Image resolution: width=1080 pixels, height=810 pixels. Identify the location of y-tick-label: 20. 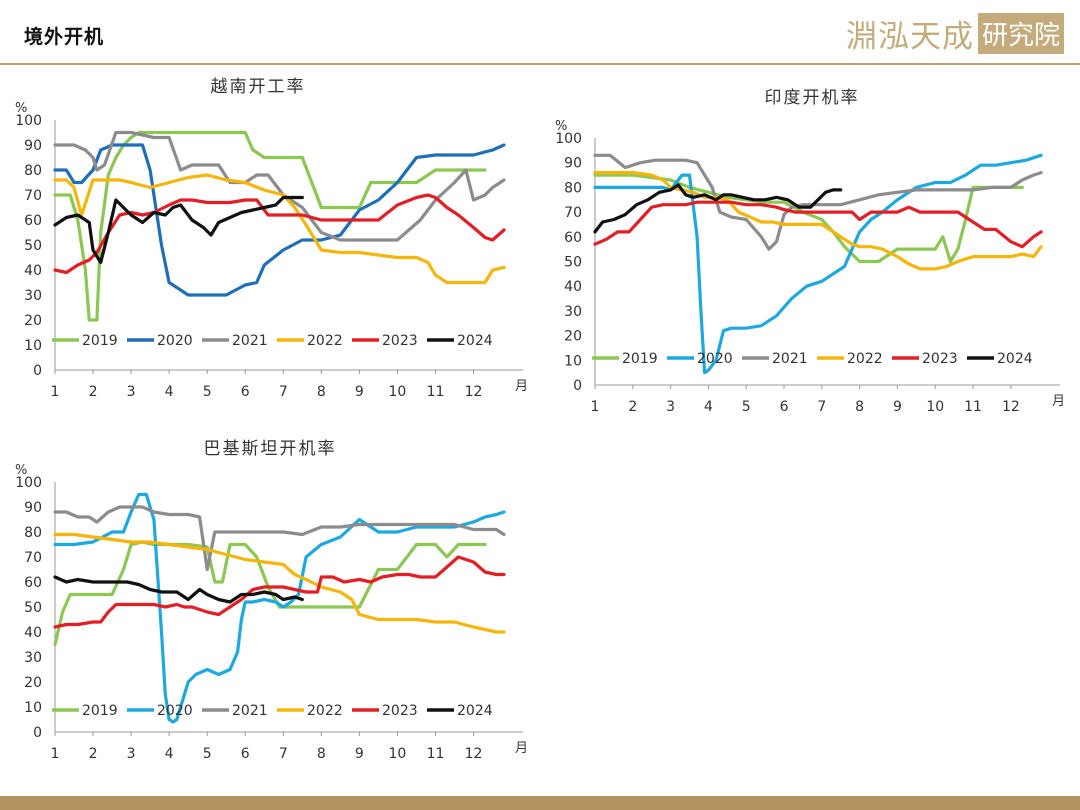
(33, 683).